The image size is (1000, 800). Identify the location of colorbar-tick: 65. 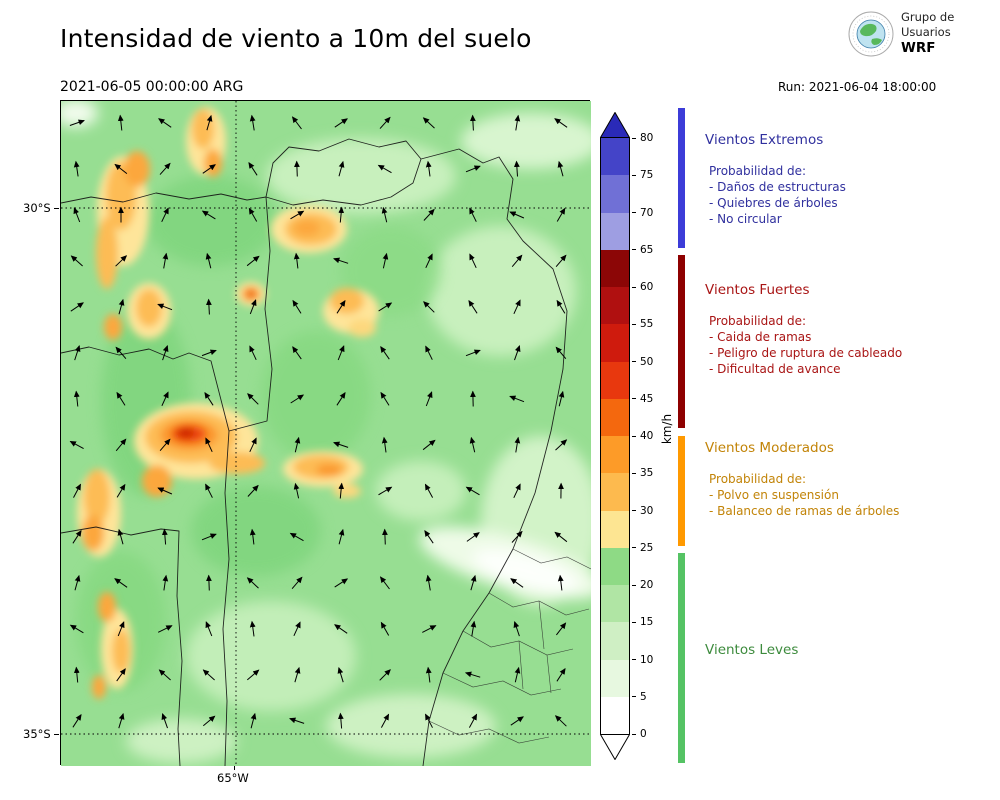
(642, 250).